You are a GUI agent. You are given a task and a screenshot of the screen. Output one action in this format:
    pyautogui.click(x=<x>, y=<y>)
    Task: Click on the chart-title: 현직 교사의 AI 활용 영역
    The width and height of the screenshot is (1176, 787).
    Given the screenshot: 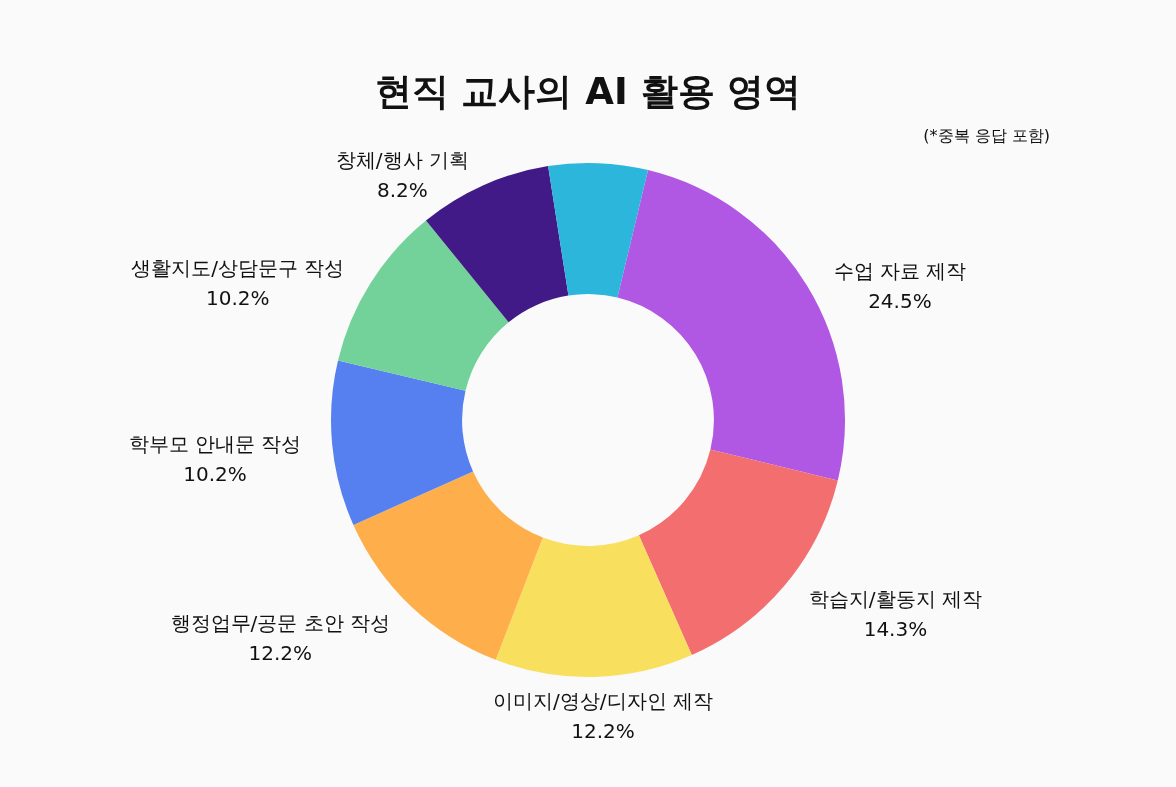 What is the action you would take?
    pyautogui.click(x=588, y=91)
    